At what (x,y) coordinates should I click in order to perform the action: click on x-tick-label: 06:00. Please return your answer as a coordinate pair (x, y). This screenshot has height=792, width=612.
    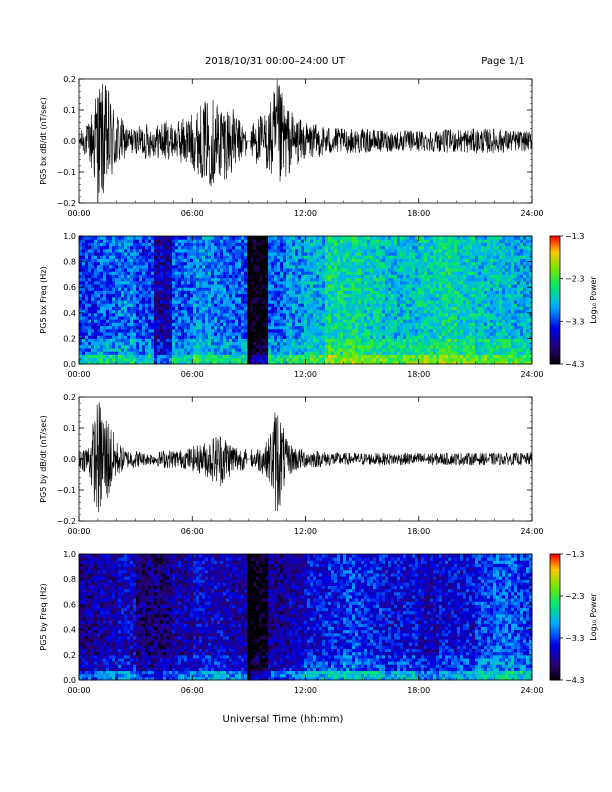
    Looking at the image, I should click on (192, 213).